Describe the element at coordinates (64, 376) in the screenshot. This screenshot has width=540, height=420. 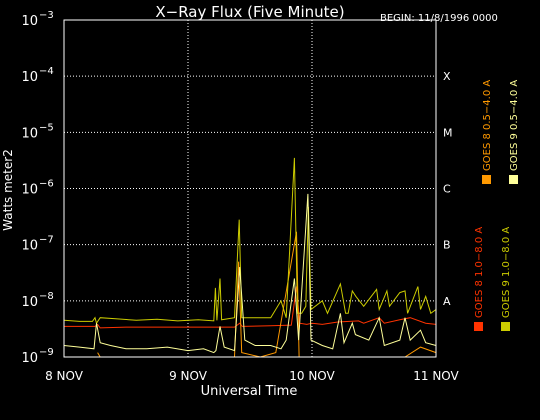
I see `x-tick-label: 8 NOV` at that location.